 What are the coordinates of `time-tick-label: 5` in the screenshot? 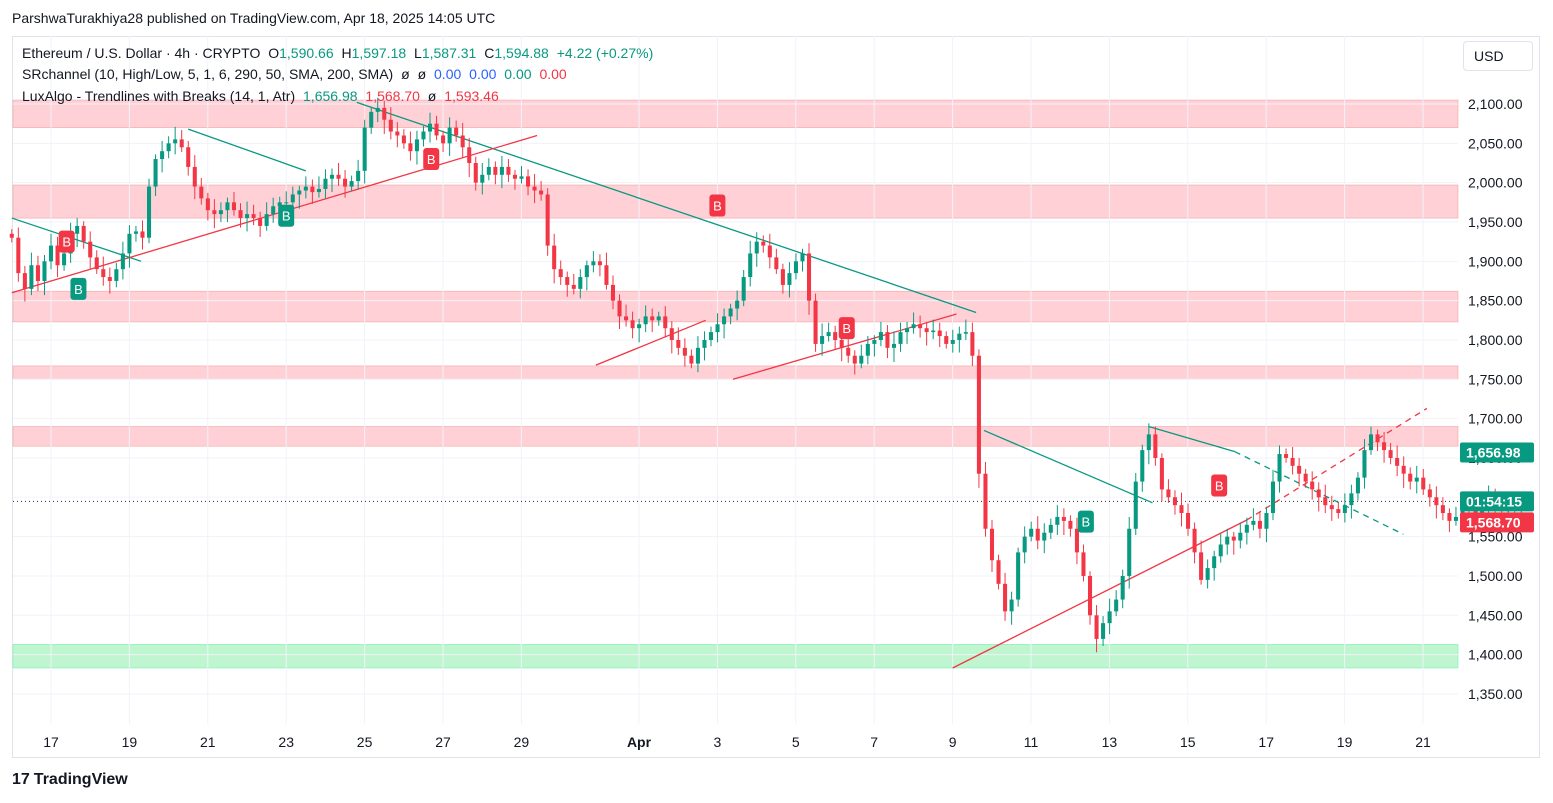 It's located at (796, 742).